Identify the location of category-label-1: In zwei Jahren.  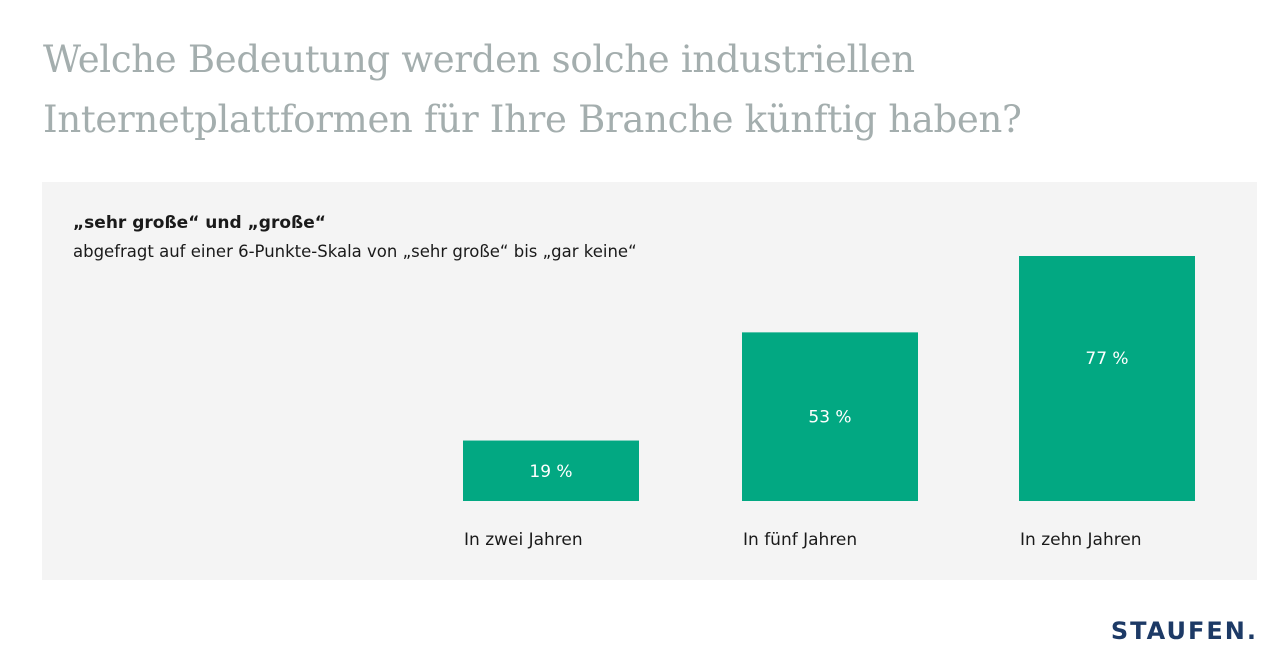
(523, 540).